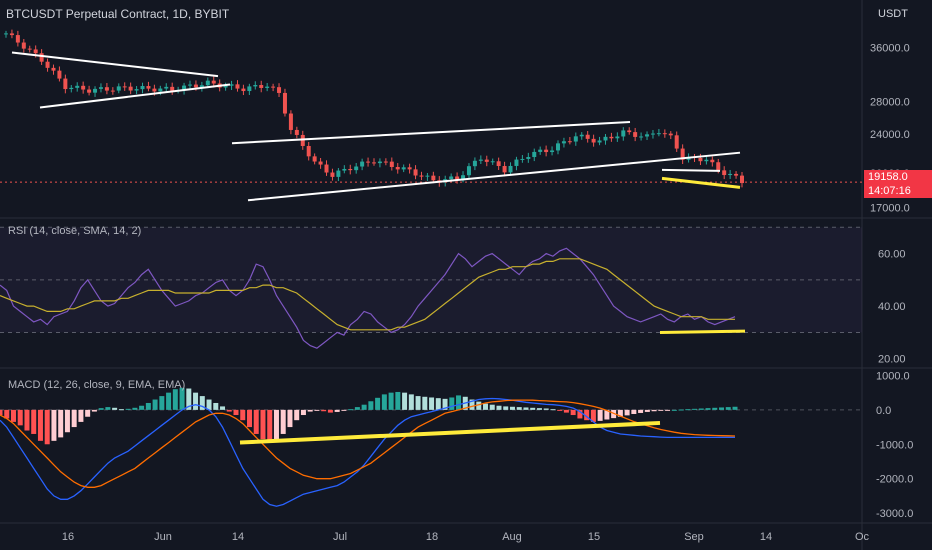 The height and width of the screenshot is (550, 932). Describe the element at coordinates (432, 537) in the screenshot. I see `time-tick-label: 18` at that location.